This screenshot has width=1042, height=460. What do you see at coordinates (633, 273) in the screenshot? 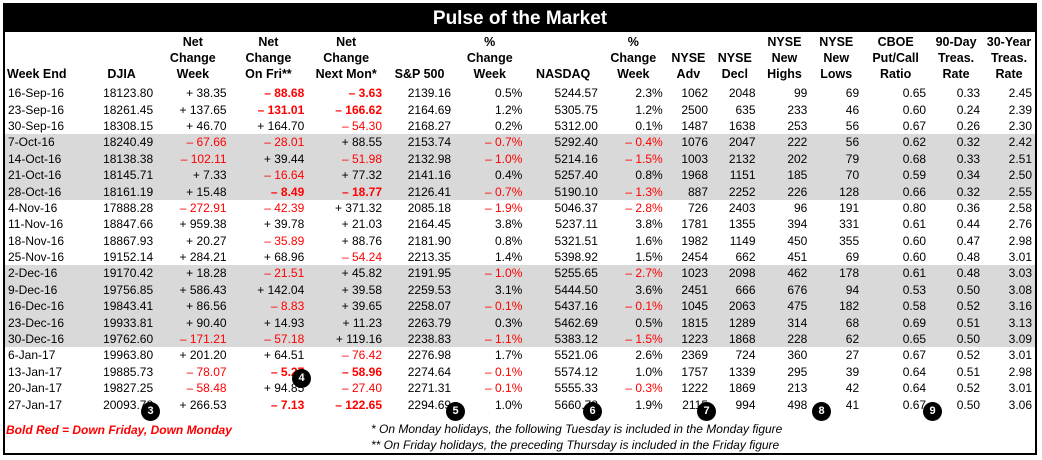
I see `table-cell: – 2.7%` at bounding box center [633, 273].